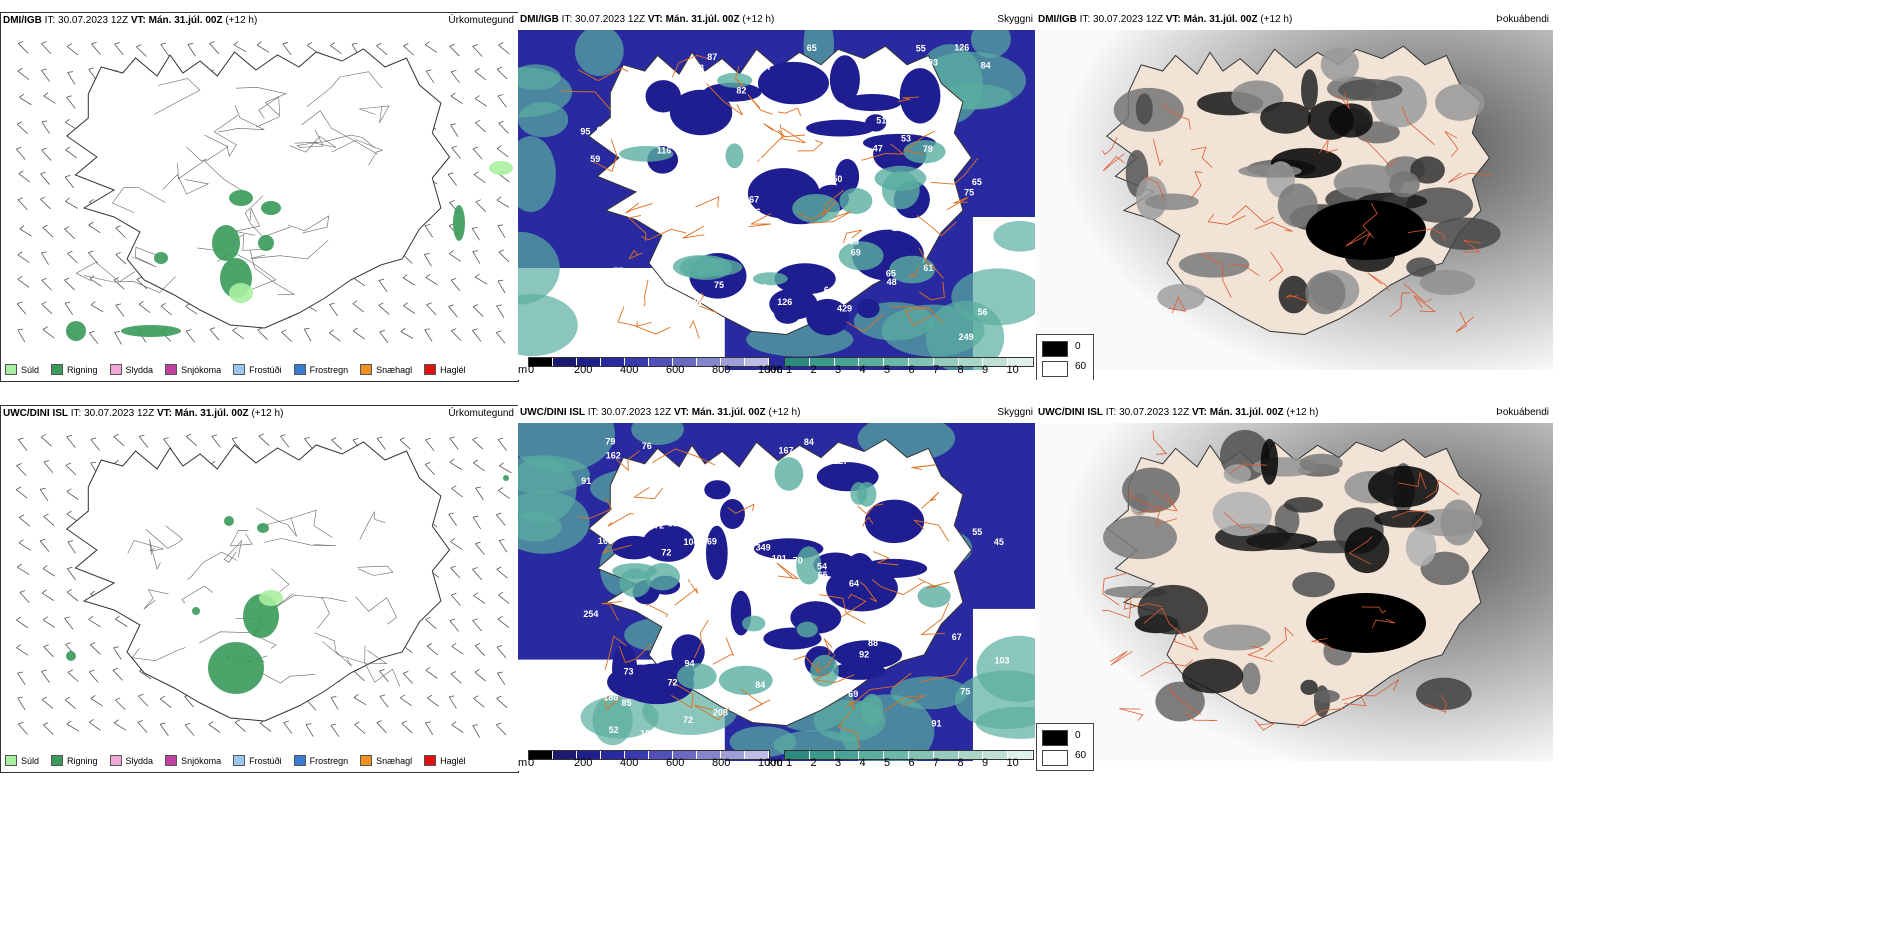 This screenshot has width=1900, height=950. I want to click on panel-title: Skyggni, so click(1015, 19).